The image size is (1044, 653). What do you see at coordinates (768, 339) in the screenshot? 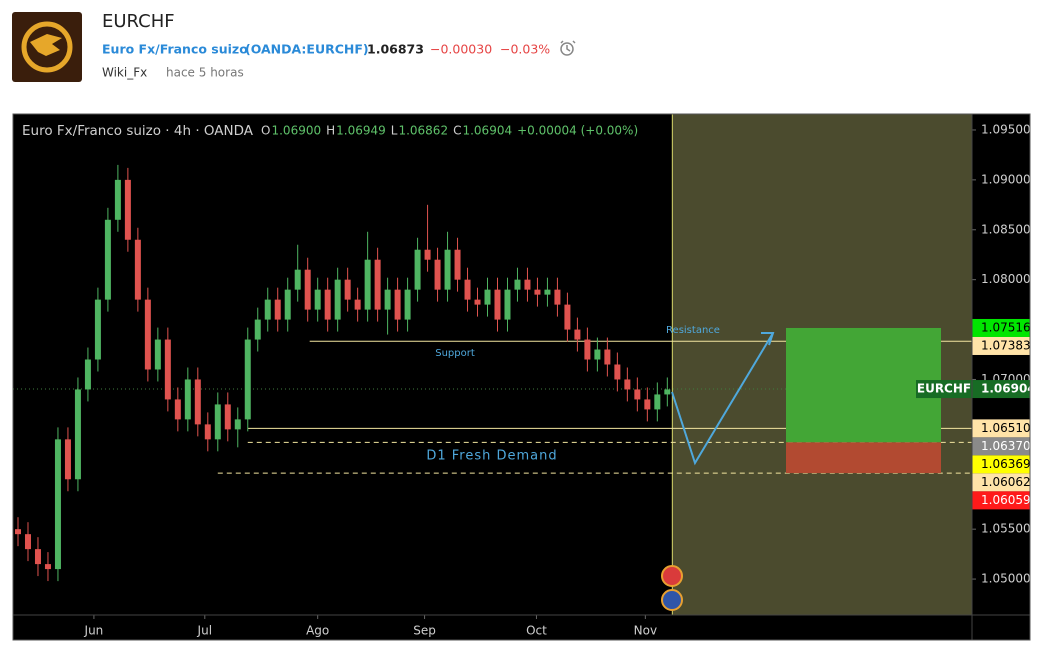
I see `projection-arrowhead` at bounding box center [768, 339].